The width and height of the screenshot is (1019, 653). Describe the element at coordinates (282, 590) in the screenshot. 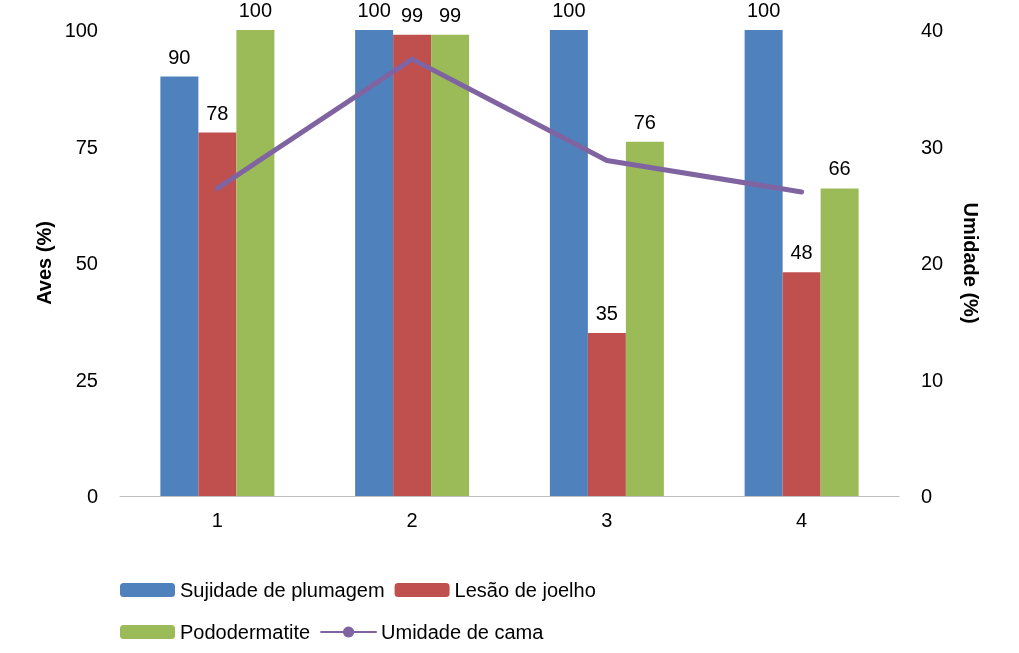

I see `legend-label: Sujidade de plumagem` at that location.